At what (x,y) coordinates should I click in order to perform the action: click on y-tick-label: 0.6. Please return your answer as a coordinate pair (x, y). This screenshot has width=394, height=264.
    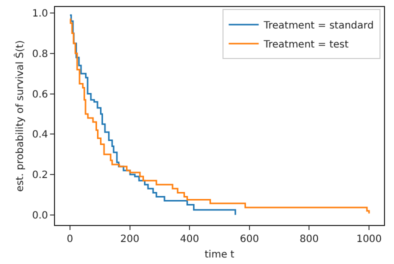
    Looking at the image, I should click on (40, 94).